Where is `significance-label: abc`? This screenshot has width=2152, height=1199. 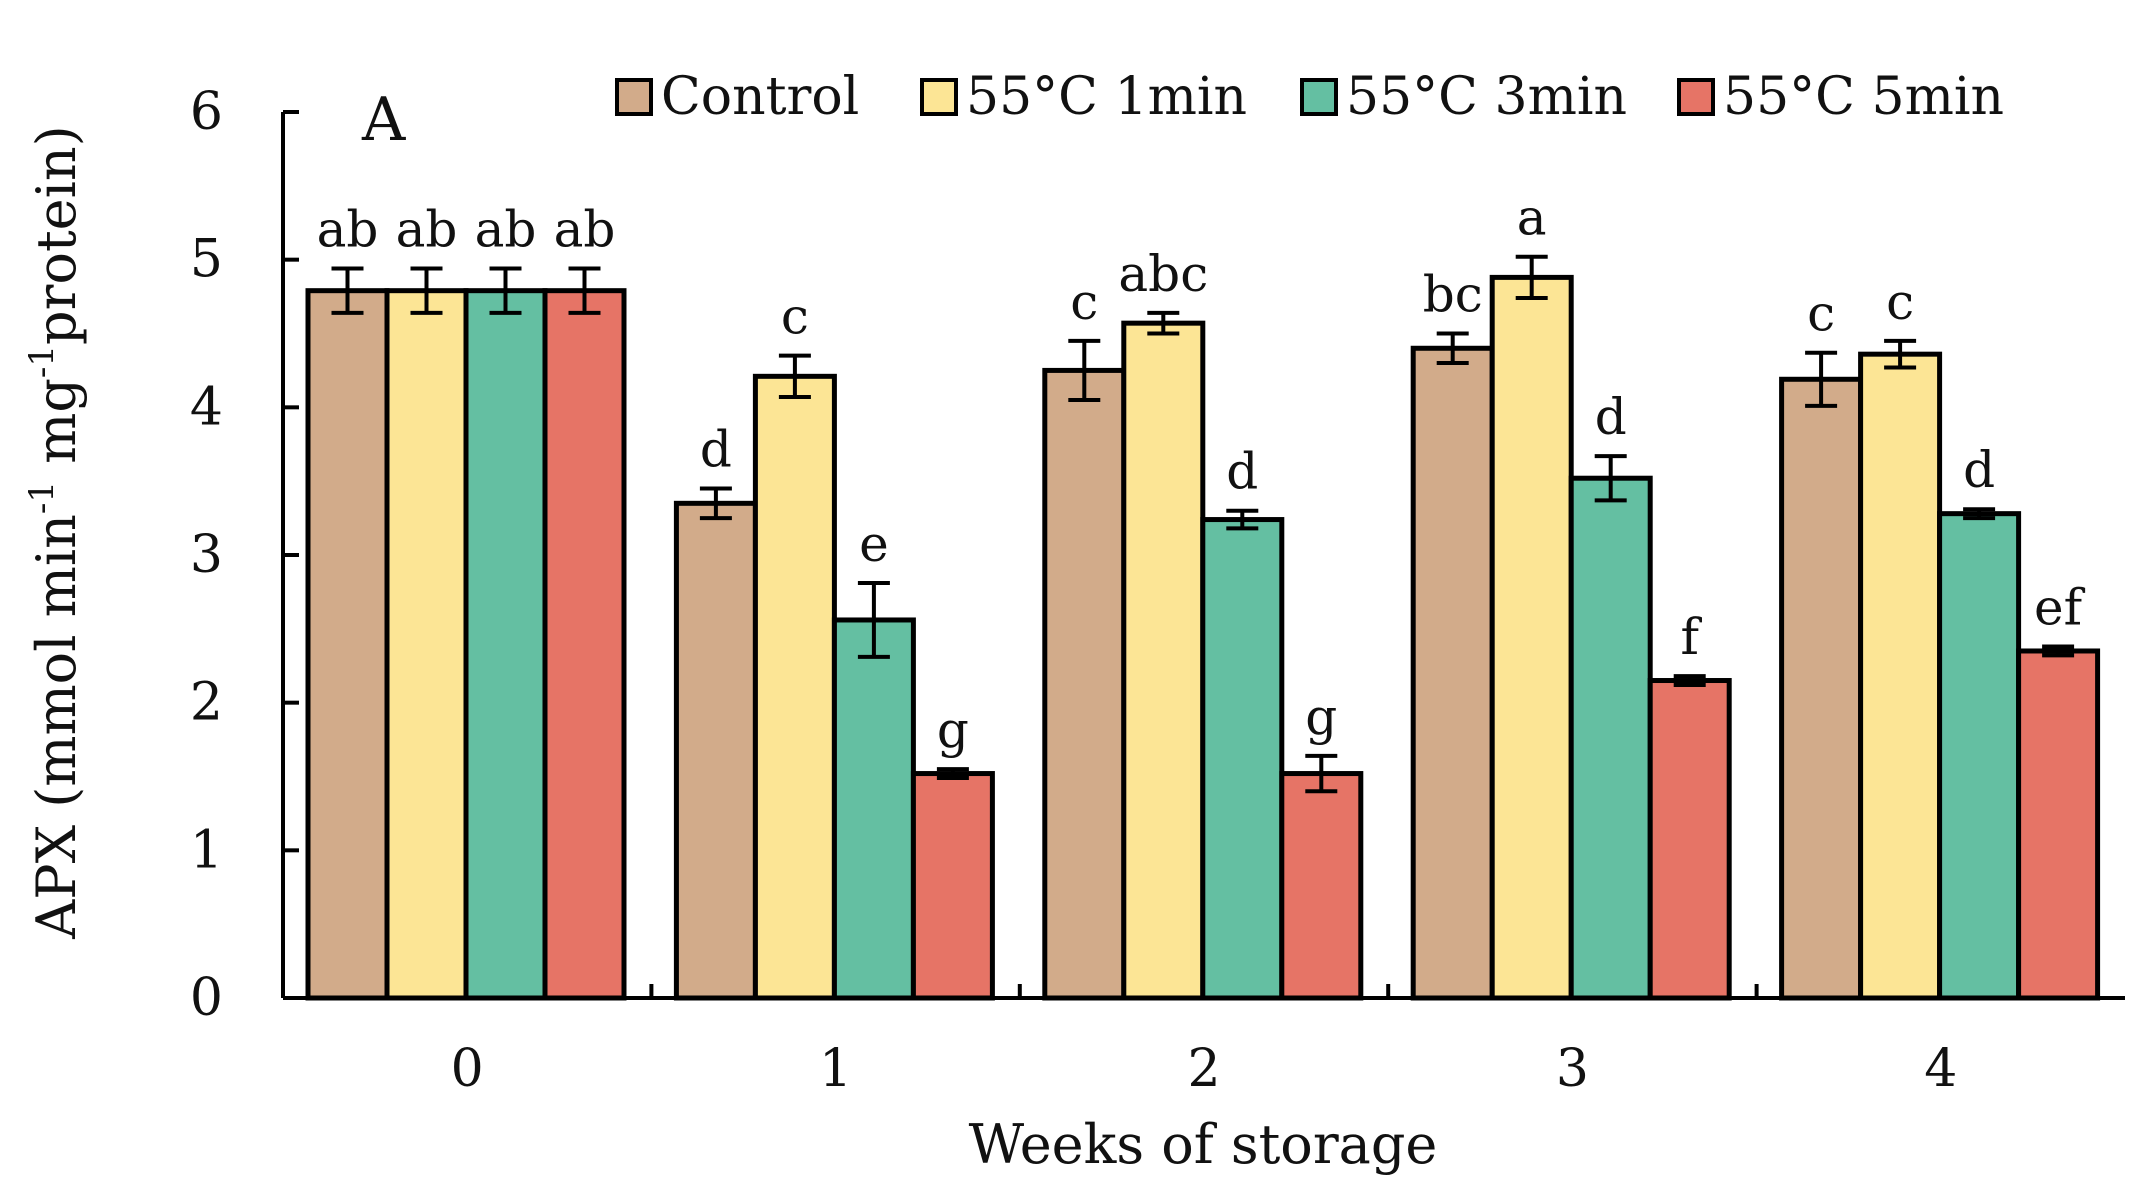 significance-label: abc is located at coordinates (1163, 274).